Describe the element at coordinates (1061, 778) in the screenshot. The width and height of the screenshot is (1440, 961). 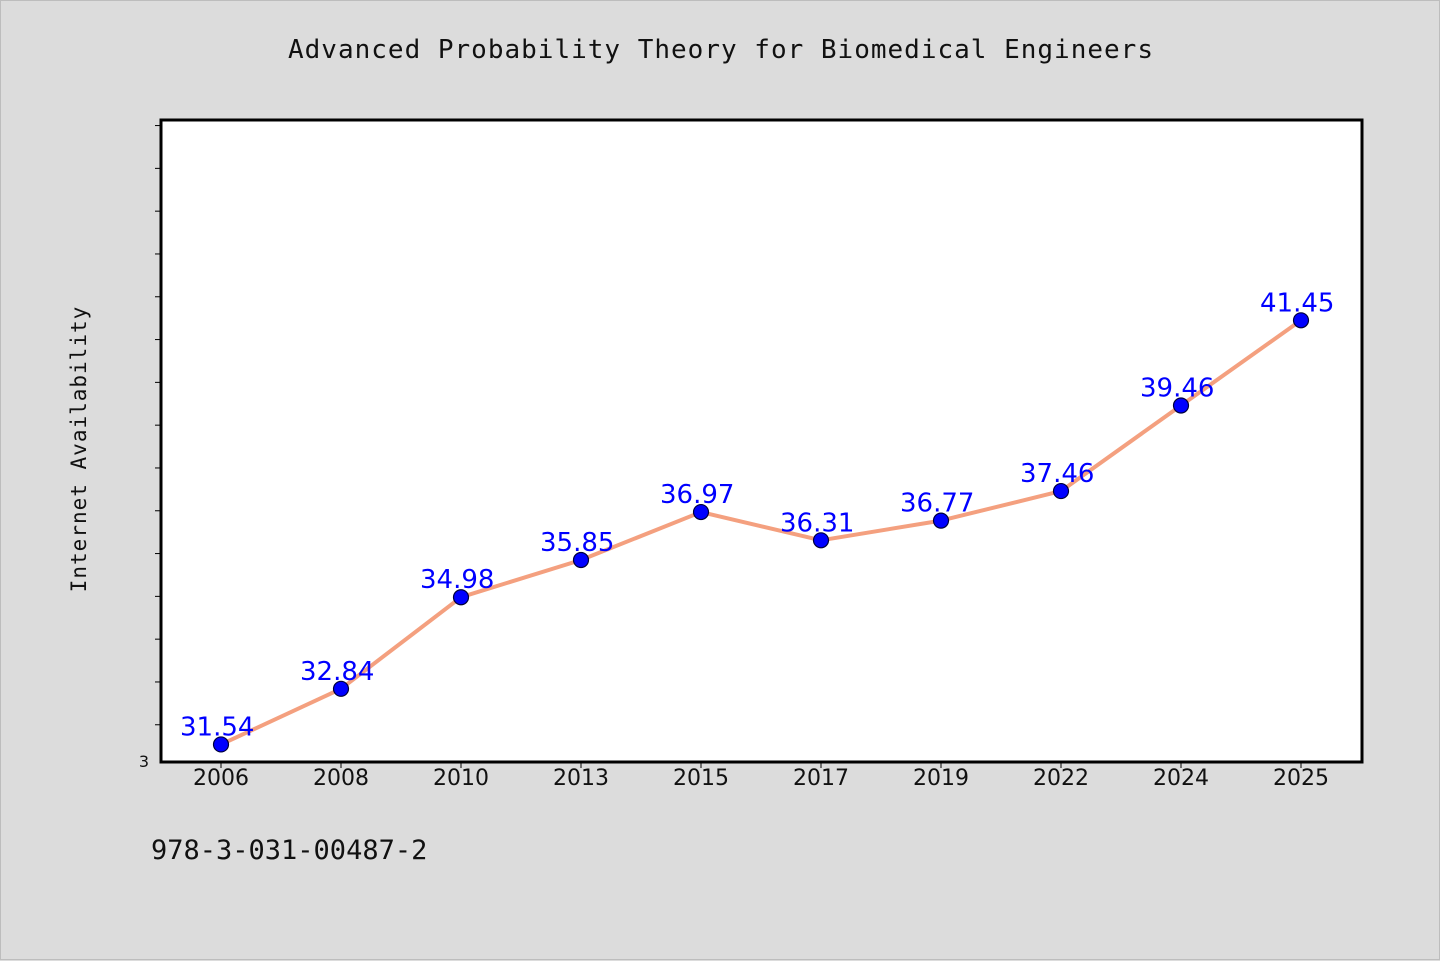
I see `x-tick-label: 2022` at that location.